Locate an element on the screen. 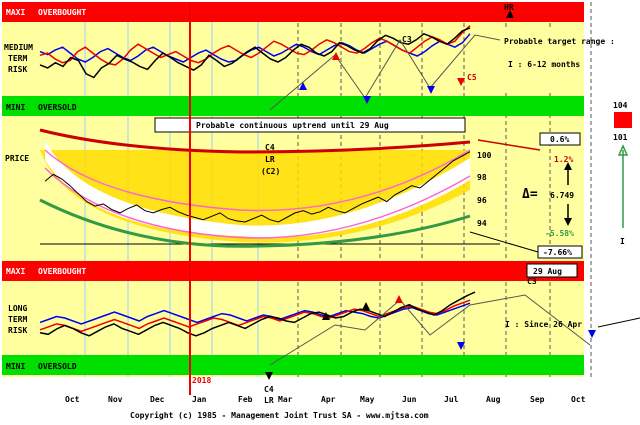  top-pct-box is located at coordinates (560, 139).